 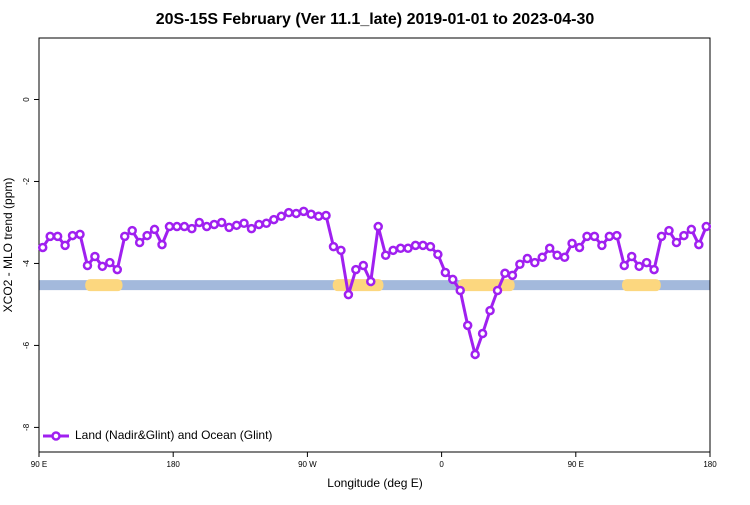 I want to click on y-tick-label: -4, so click(x=26, y=263).